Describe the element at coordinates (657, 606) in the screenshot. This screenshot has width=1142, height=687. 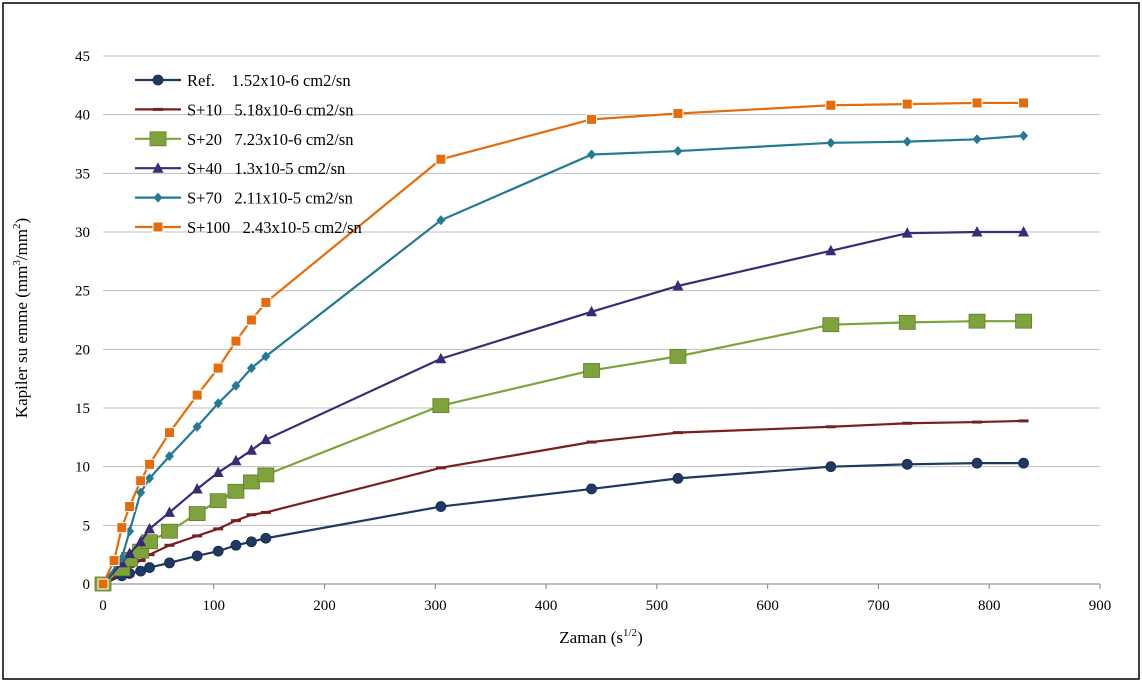
I see `x-tick-label: 500` at that location.